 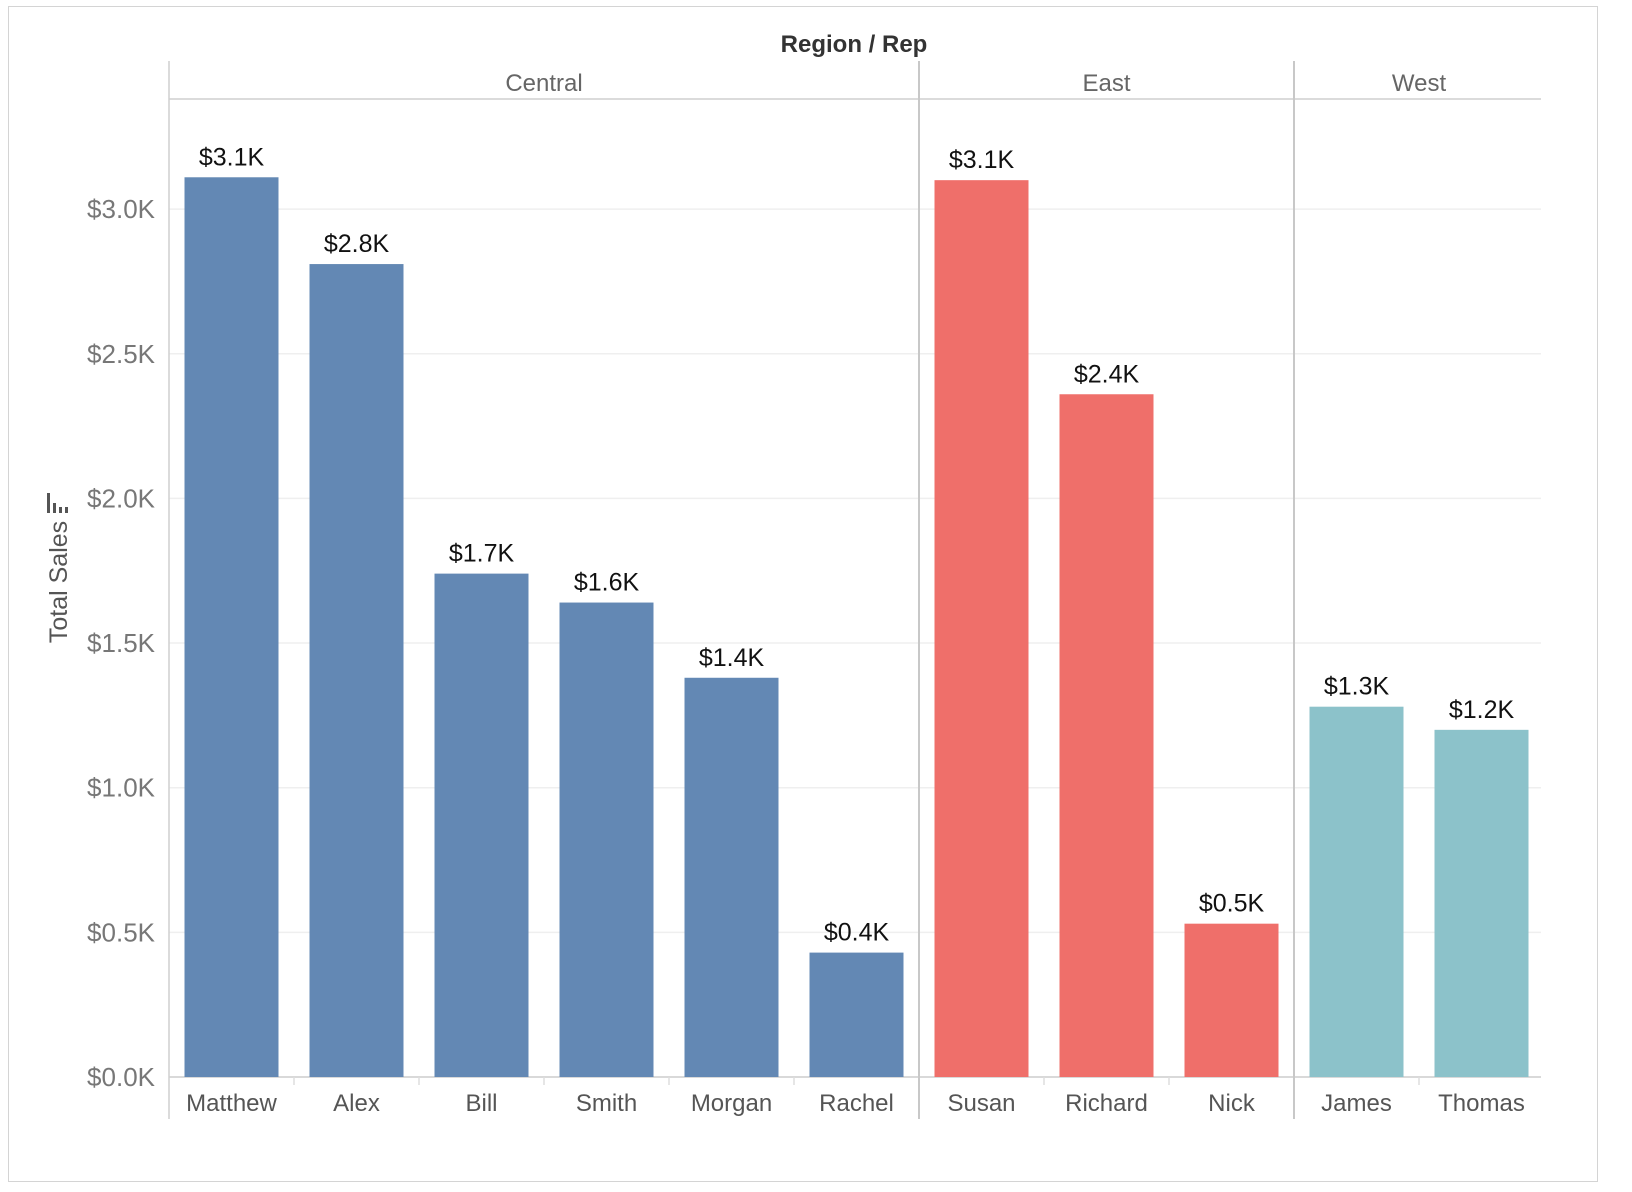 What do you see at coordinates (854, 44) in the screenshot?
I see `chart-title: Region / Rep` at bounding box center [854, 44].